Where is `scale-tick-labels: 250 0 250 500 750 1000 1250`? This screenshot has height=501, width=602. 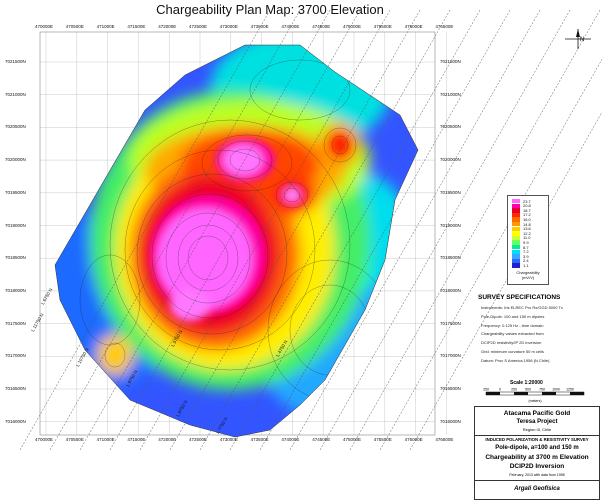
scale-tick-labels: 250 0 250 500 750 1000 1250 is located at coordinates (528, 390).